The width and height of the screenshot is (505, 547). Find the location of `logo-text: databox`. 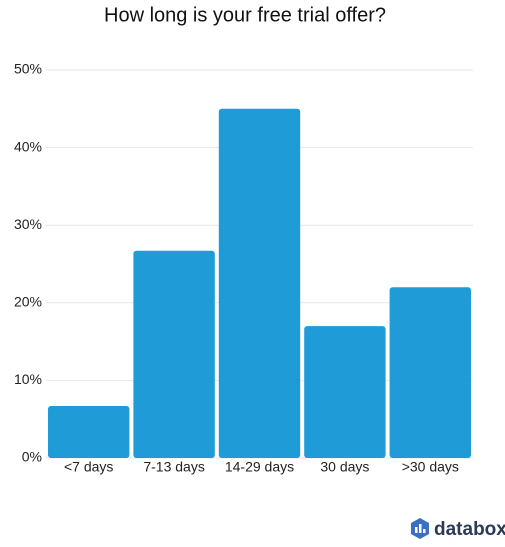

logo-text: databox is located at coordinates (469, 529).